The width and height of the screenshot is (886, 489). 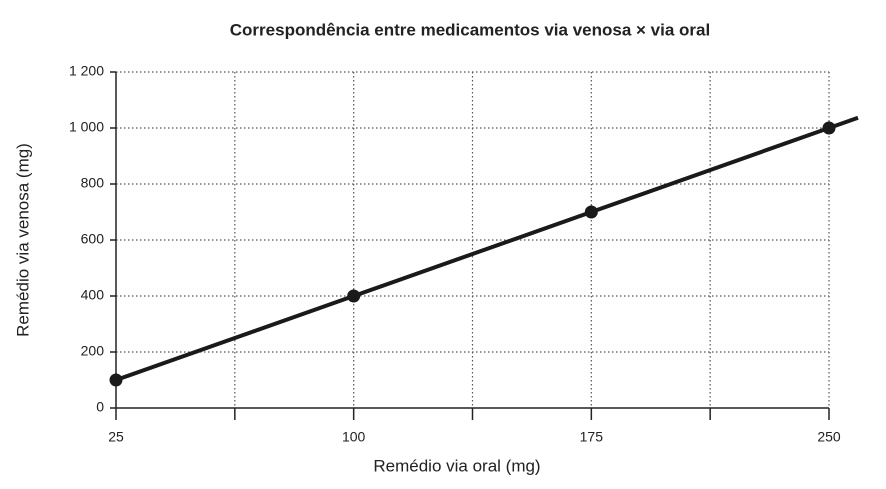 I want to click on y-tick-label: 1 000, so click(x=86, y=127).